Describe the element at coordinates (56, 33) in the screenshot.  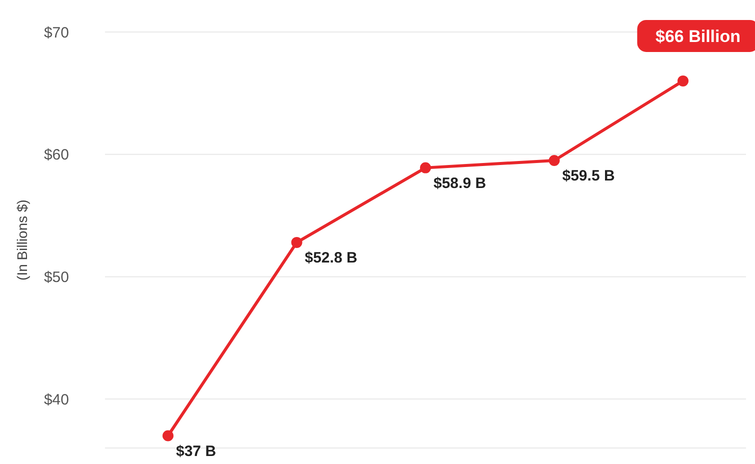
I see `y-tick-label: $70` at that location.